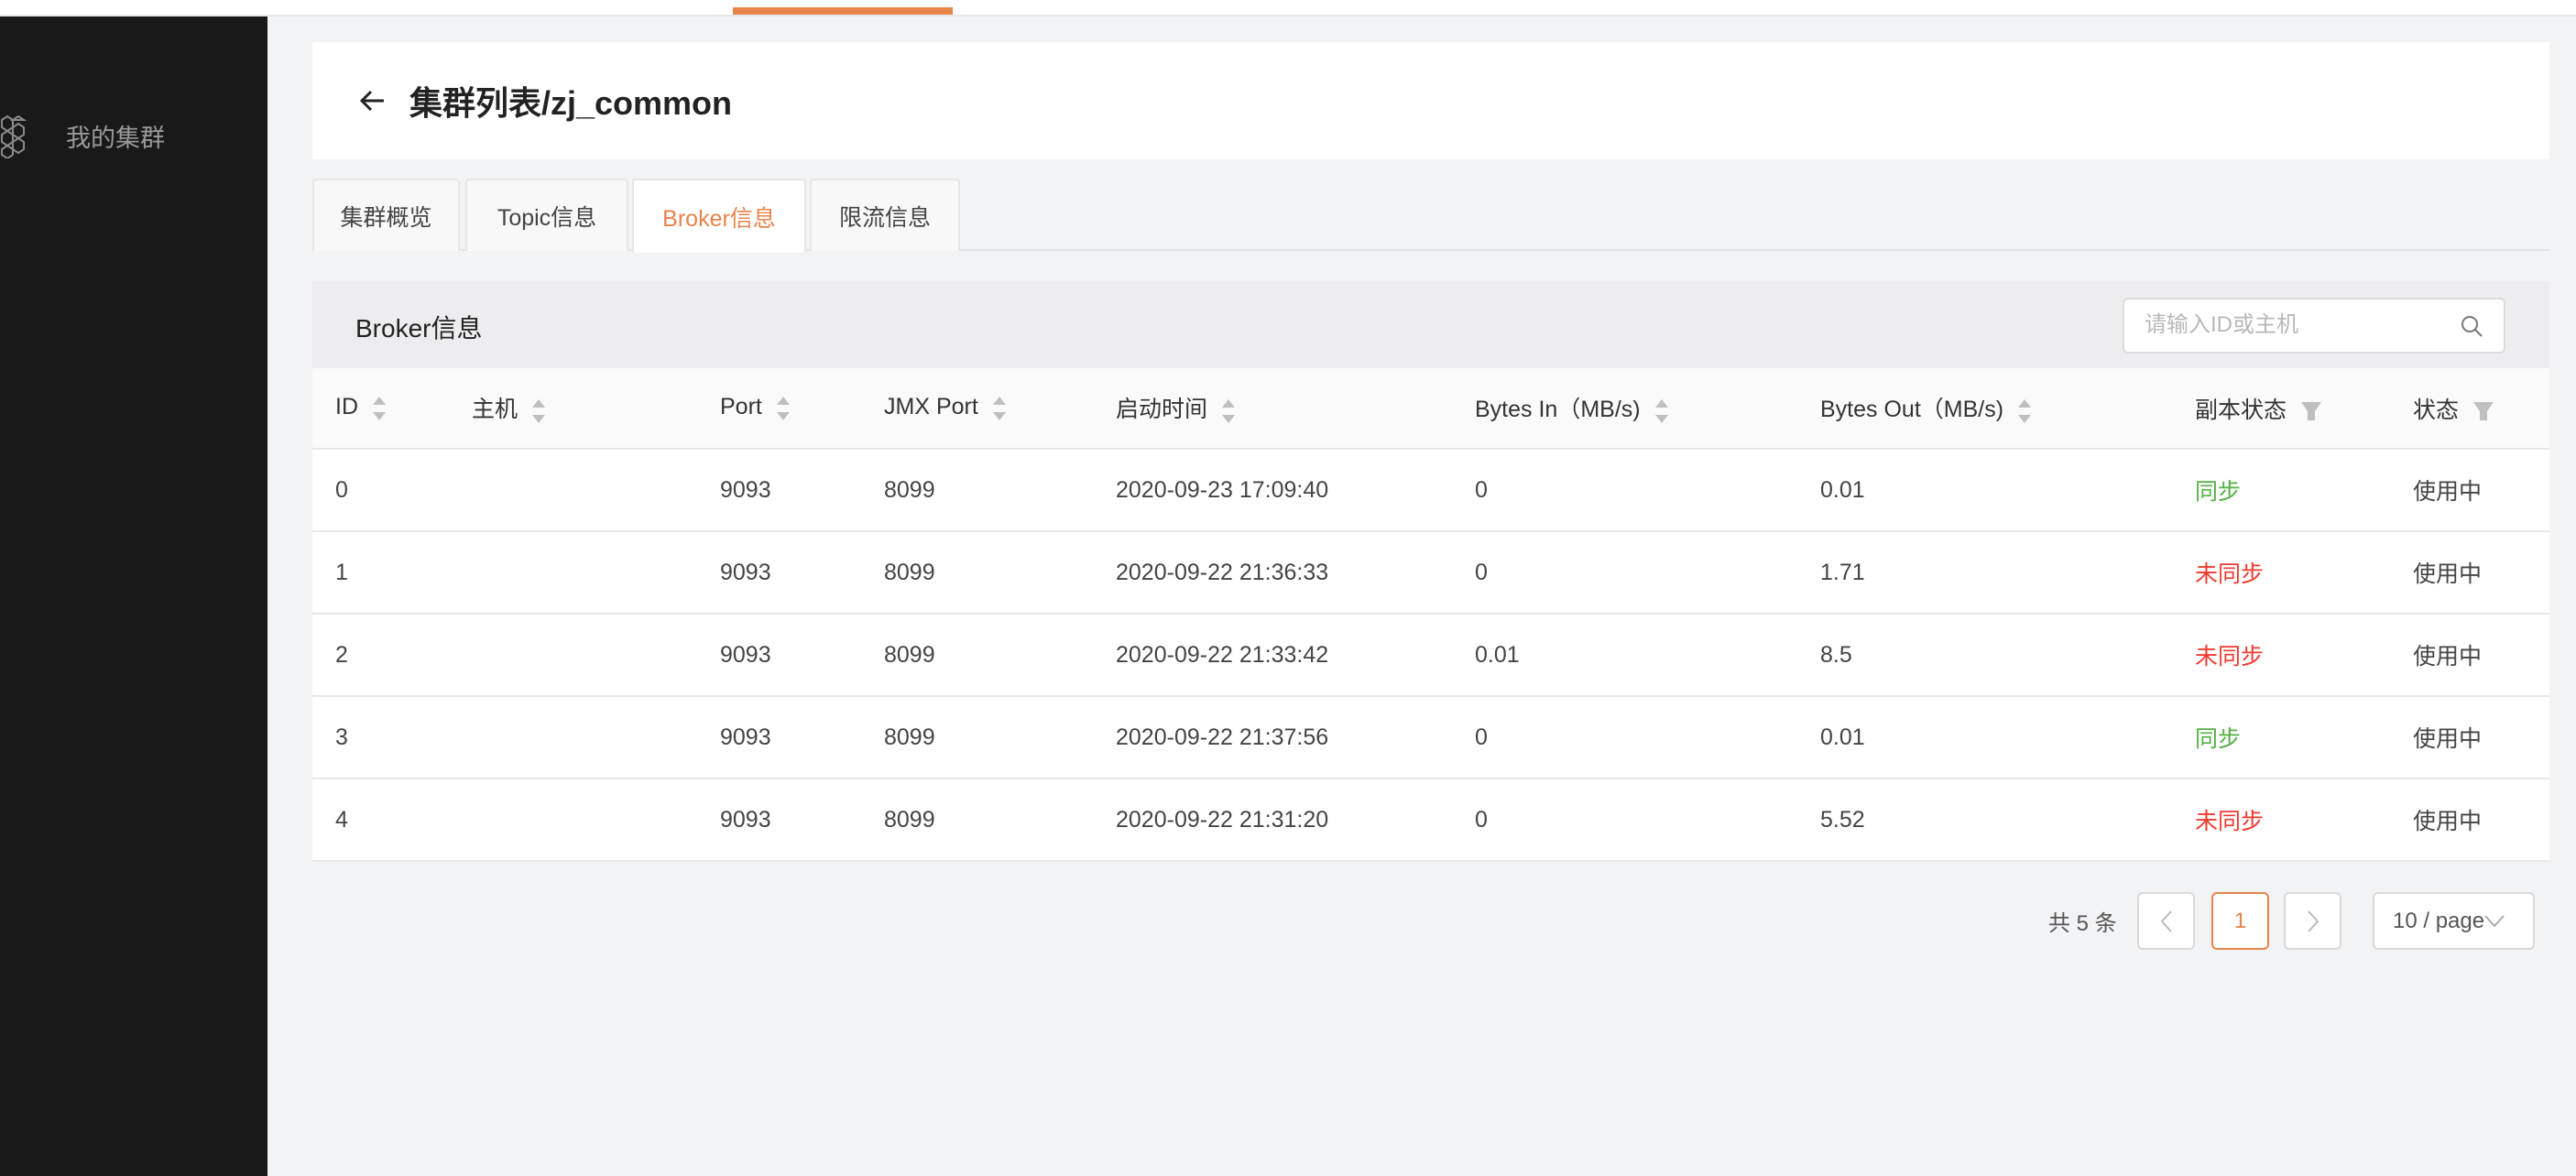 The image size is (2576, 1176). I want to click on cell-id: 3, so click(392, 737).